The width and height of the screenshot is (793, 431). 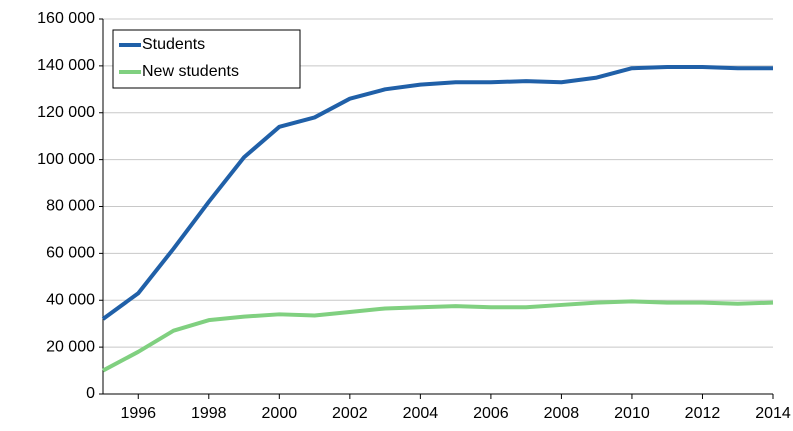 What do you see at coordinates (438, 336) in the screenshot?
I see `series-line` at bounding box center [438, 336].